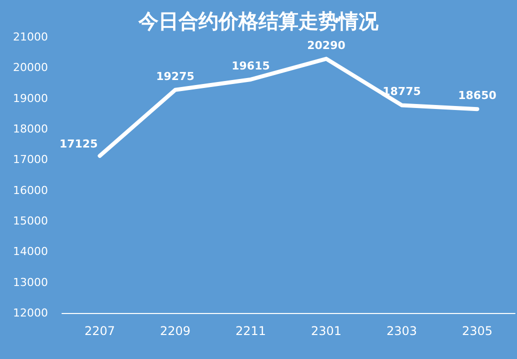 The image size is (517, 359). Describe the element at coordinates (326, 331) in the screenshot. I see `x-tick-label: 2301` at that location.